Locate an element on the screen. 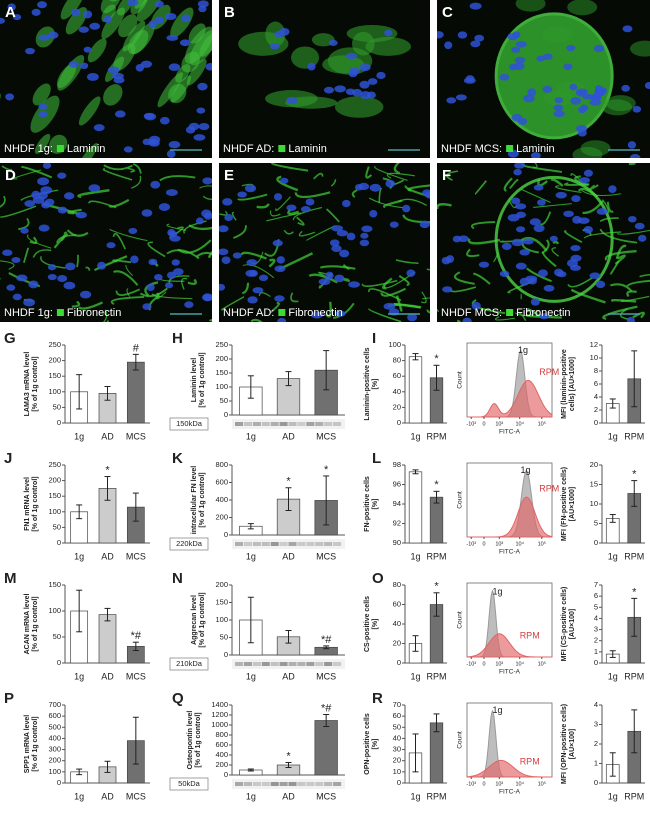 The width and height of the screenshot is (650, 814). image-background is located at coordinates (324, 79).